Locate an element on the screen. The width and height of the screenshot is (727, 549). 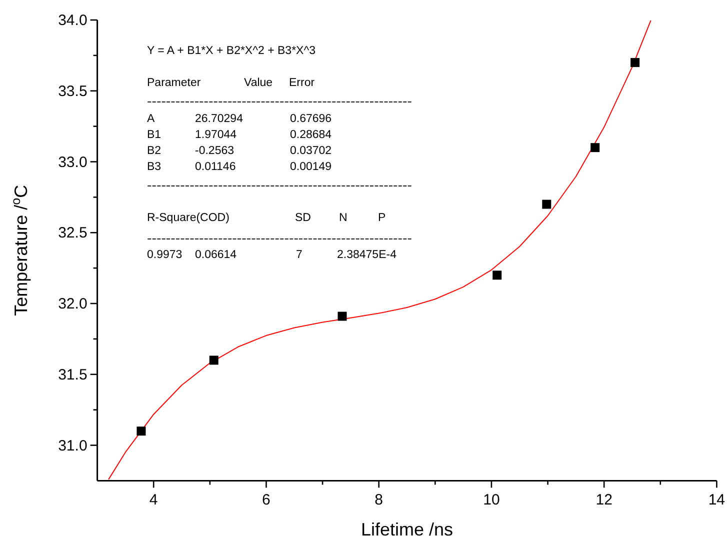
x-tick-label: 12 is located at coordinates (604, 500).